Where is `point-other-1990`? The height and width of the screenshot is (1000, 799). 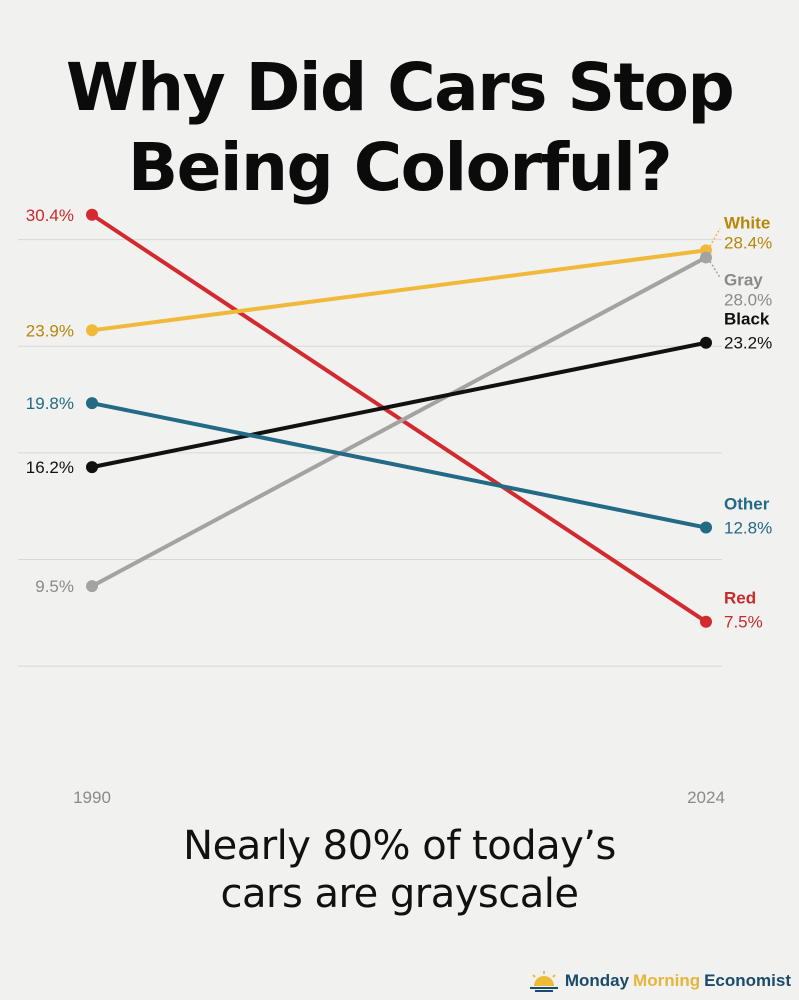 point-other-1990 is located at coordinates (92, 403).